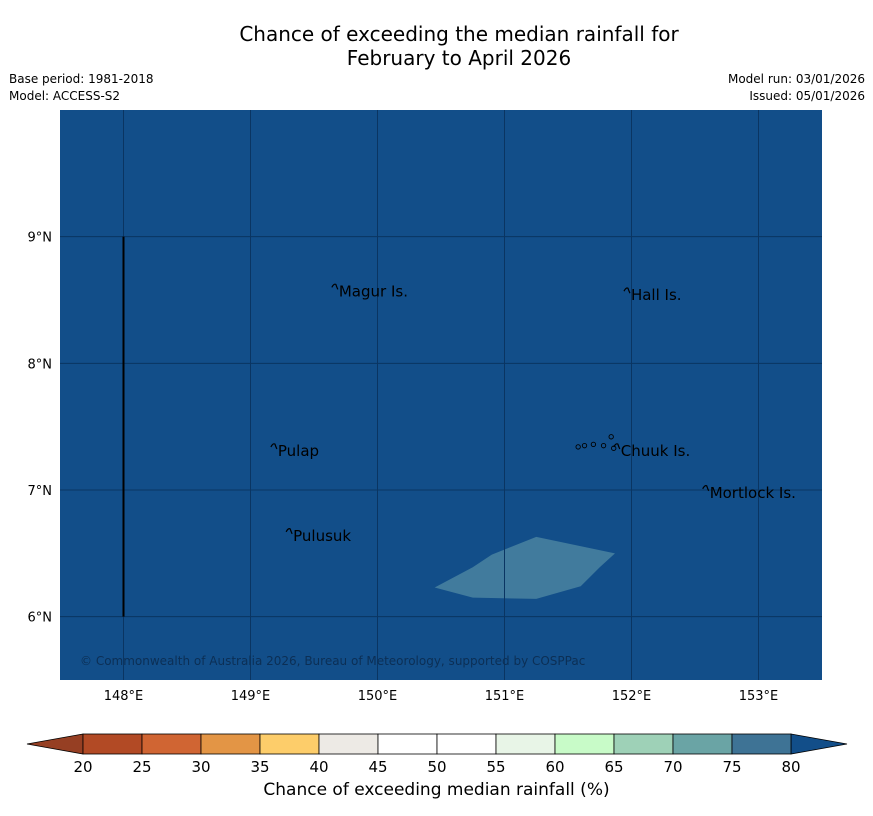  What do you see at coordinates (378, 696) in the screenshot?
I see `x-tick-label: 150°E` at bounding box center [378, 696].